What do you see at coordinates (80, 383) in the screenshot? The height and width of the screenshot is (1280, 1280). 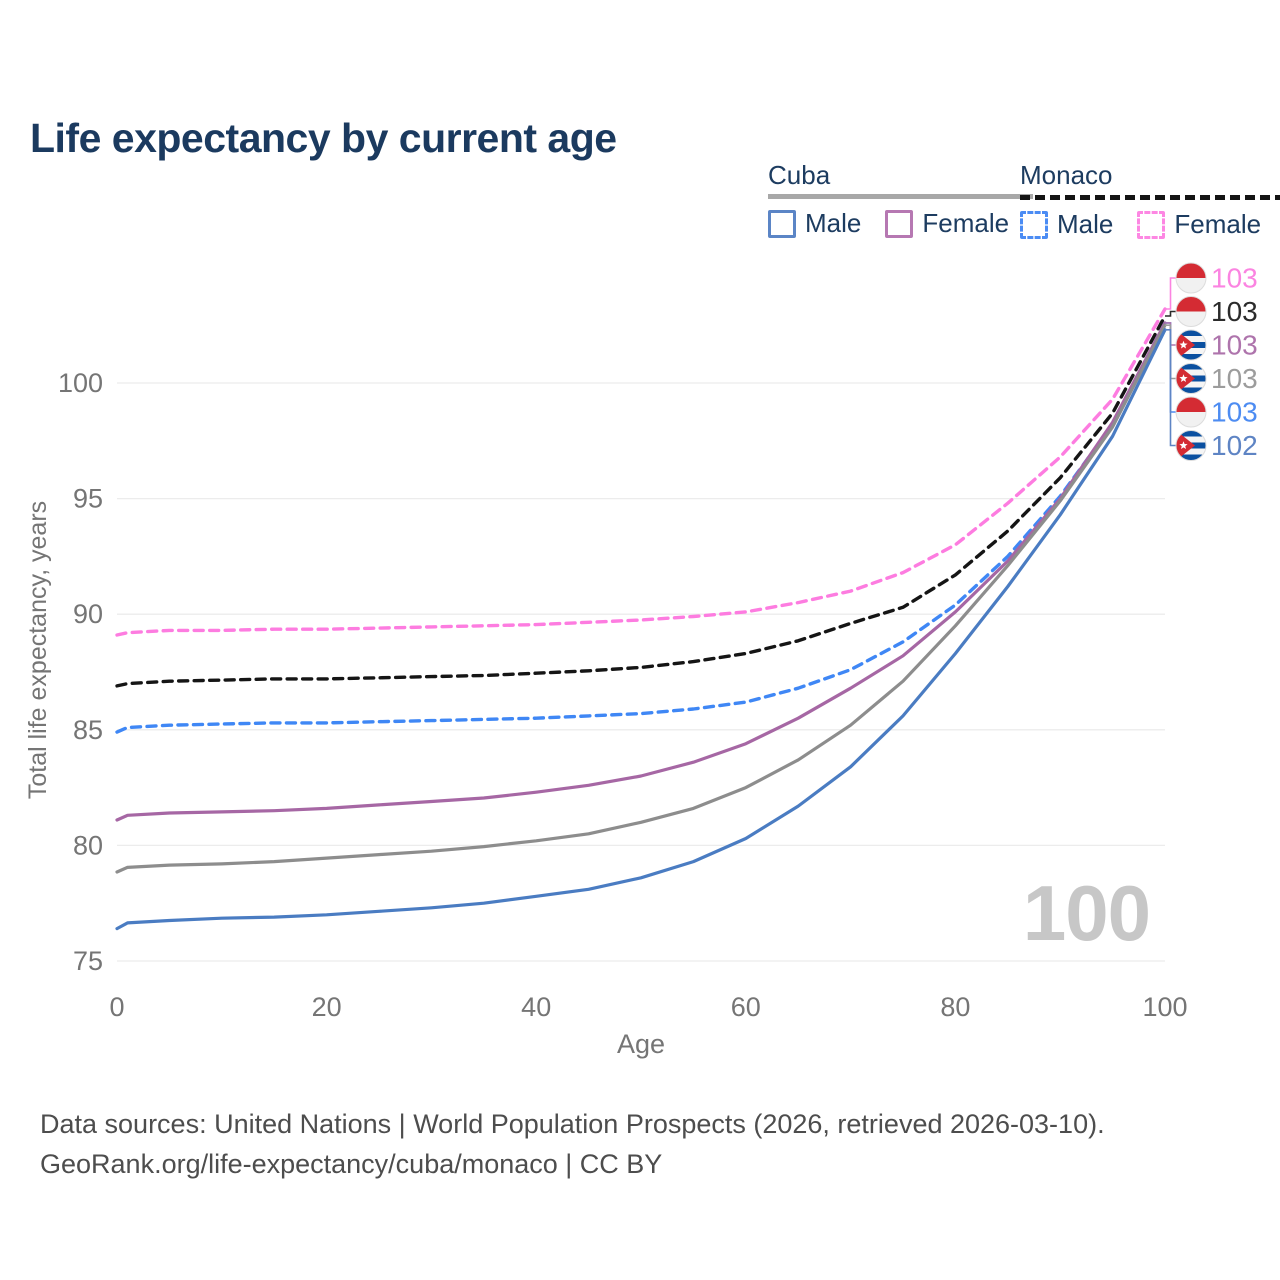 I see `y-tick-label: 100` at bounding box center [80, 383].